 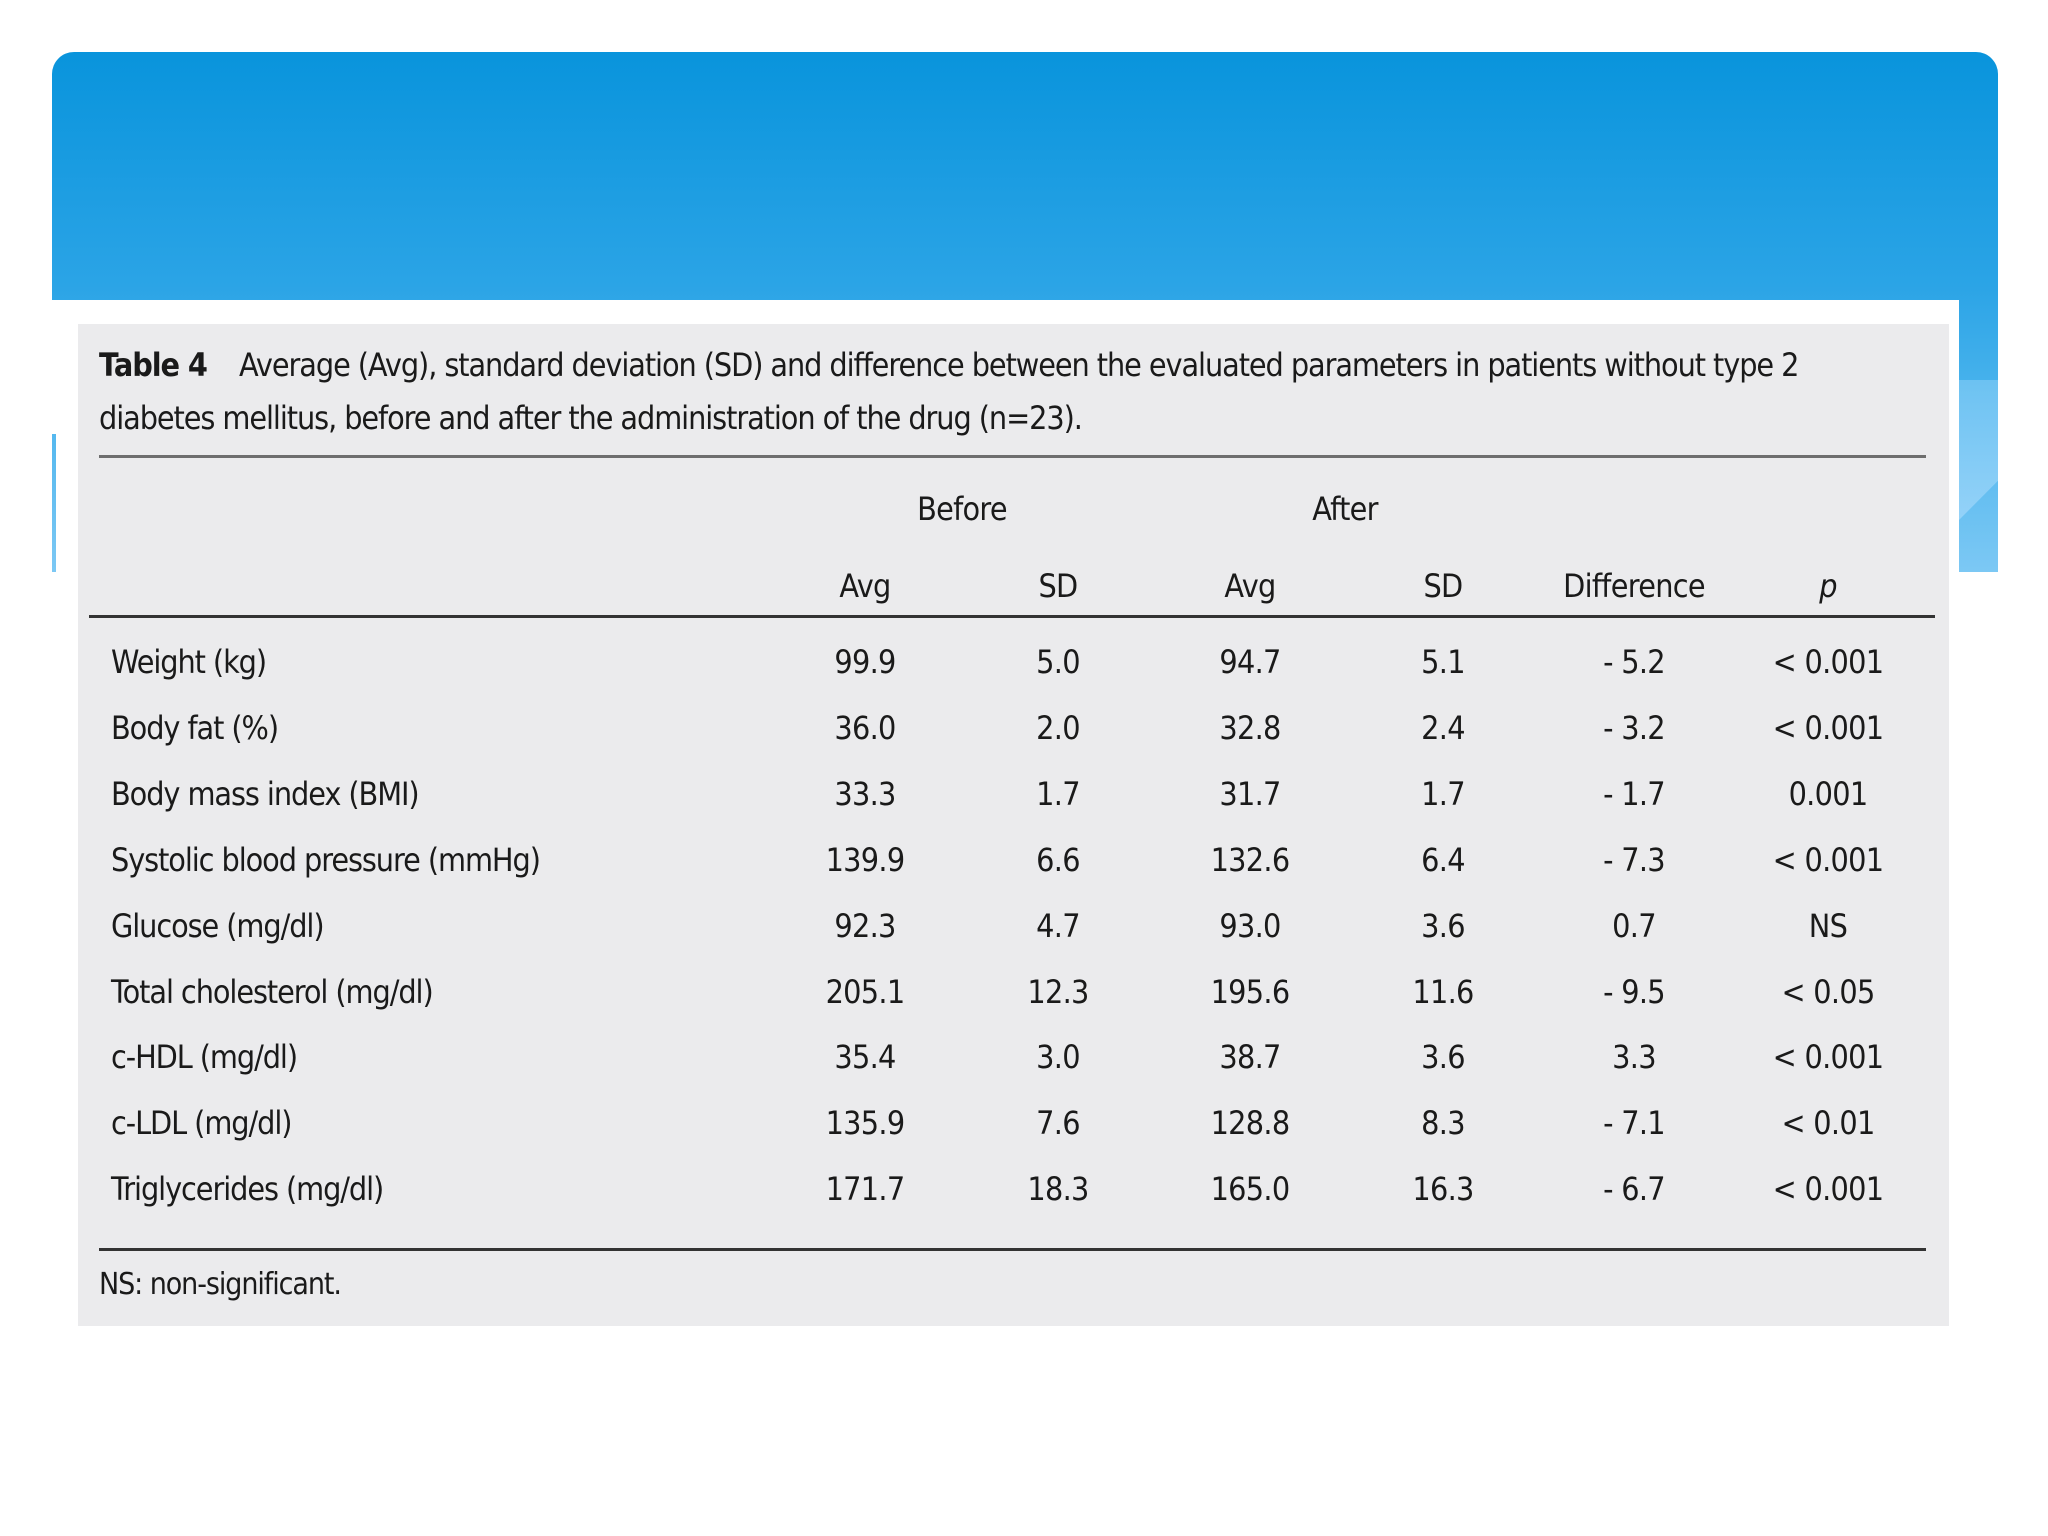 I want to click on row-label: Glucose (mg/dl), so click(x=218, y=925).